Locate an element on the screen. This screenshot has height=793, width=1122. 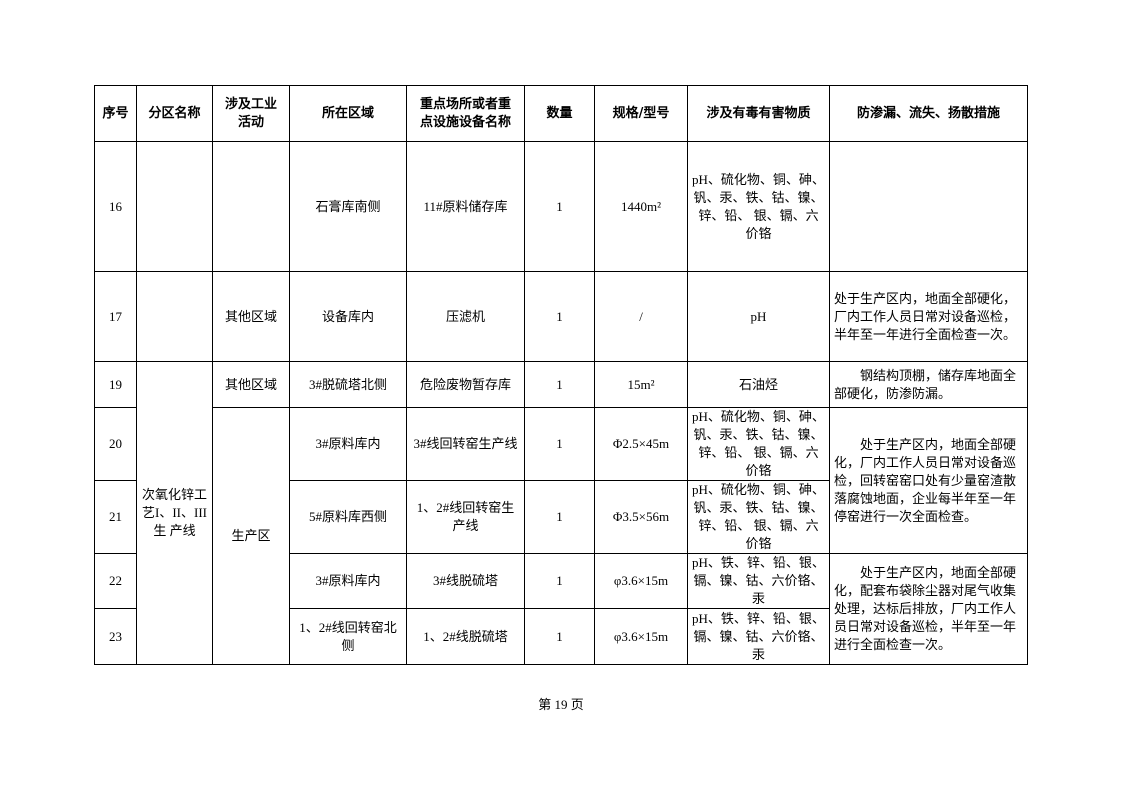
cell-activity is located at coordinates (251, 206).